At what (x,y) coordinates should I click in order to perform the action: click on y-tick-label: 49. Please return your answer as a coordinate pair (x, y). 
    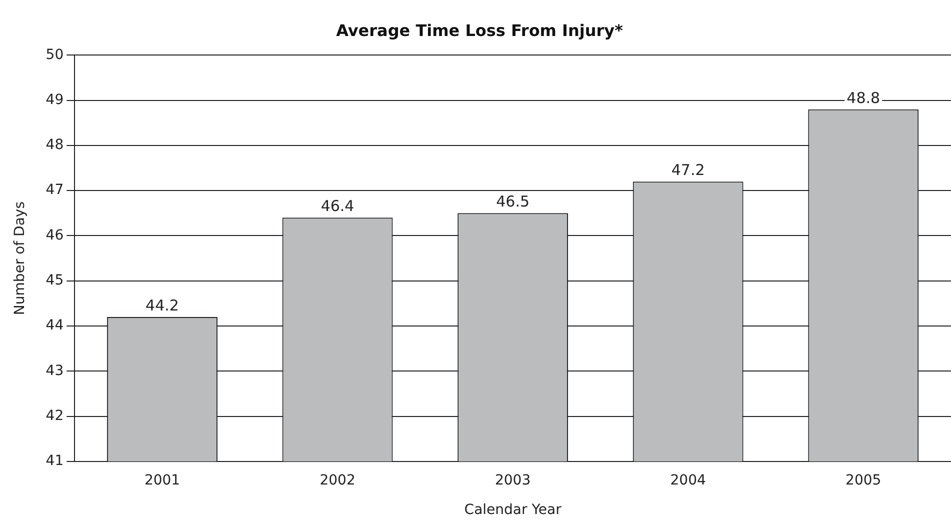
    Looking at the image, I should click on (55, 100).